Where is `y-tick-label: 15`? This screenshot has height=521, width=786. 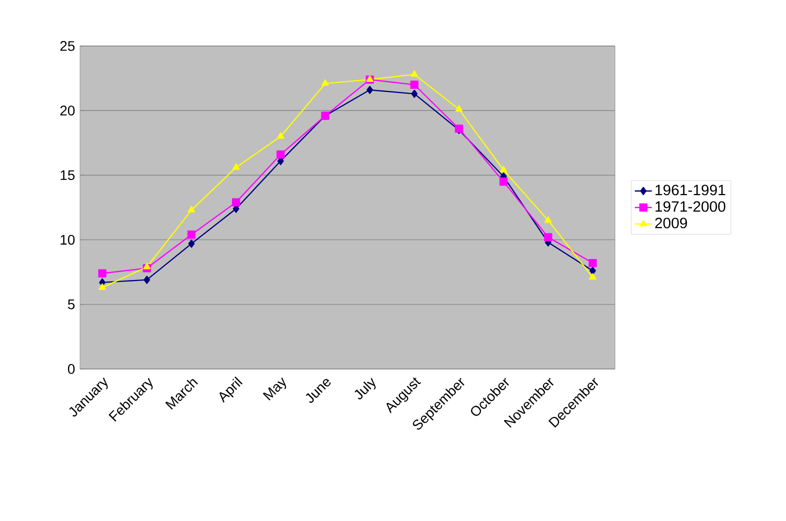
y-tick-label: 15 is located at coordinates (67, 175).